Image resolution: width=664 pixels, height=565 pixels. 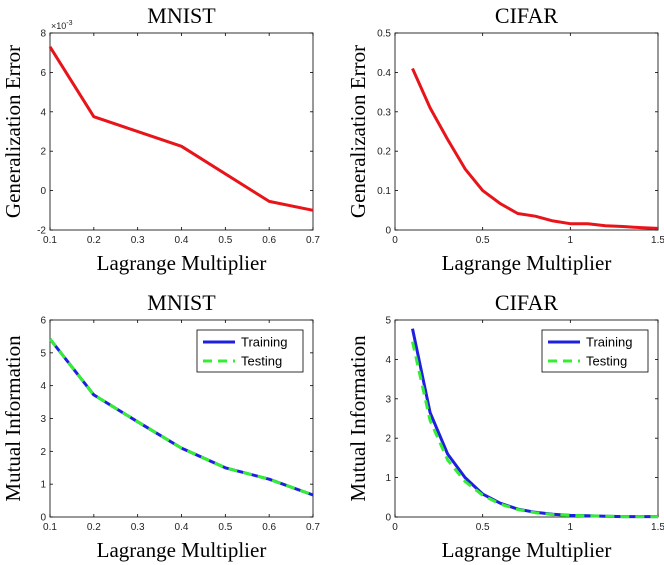 What do you see at coordinates (58, 26) in the screenshot?
I see `exponent-base: ×10` at bounding box center [58, 26].